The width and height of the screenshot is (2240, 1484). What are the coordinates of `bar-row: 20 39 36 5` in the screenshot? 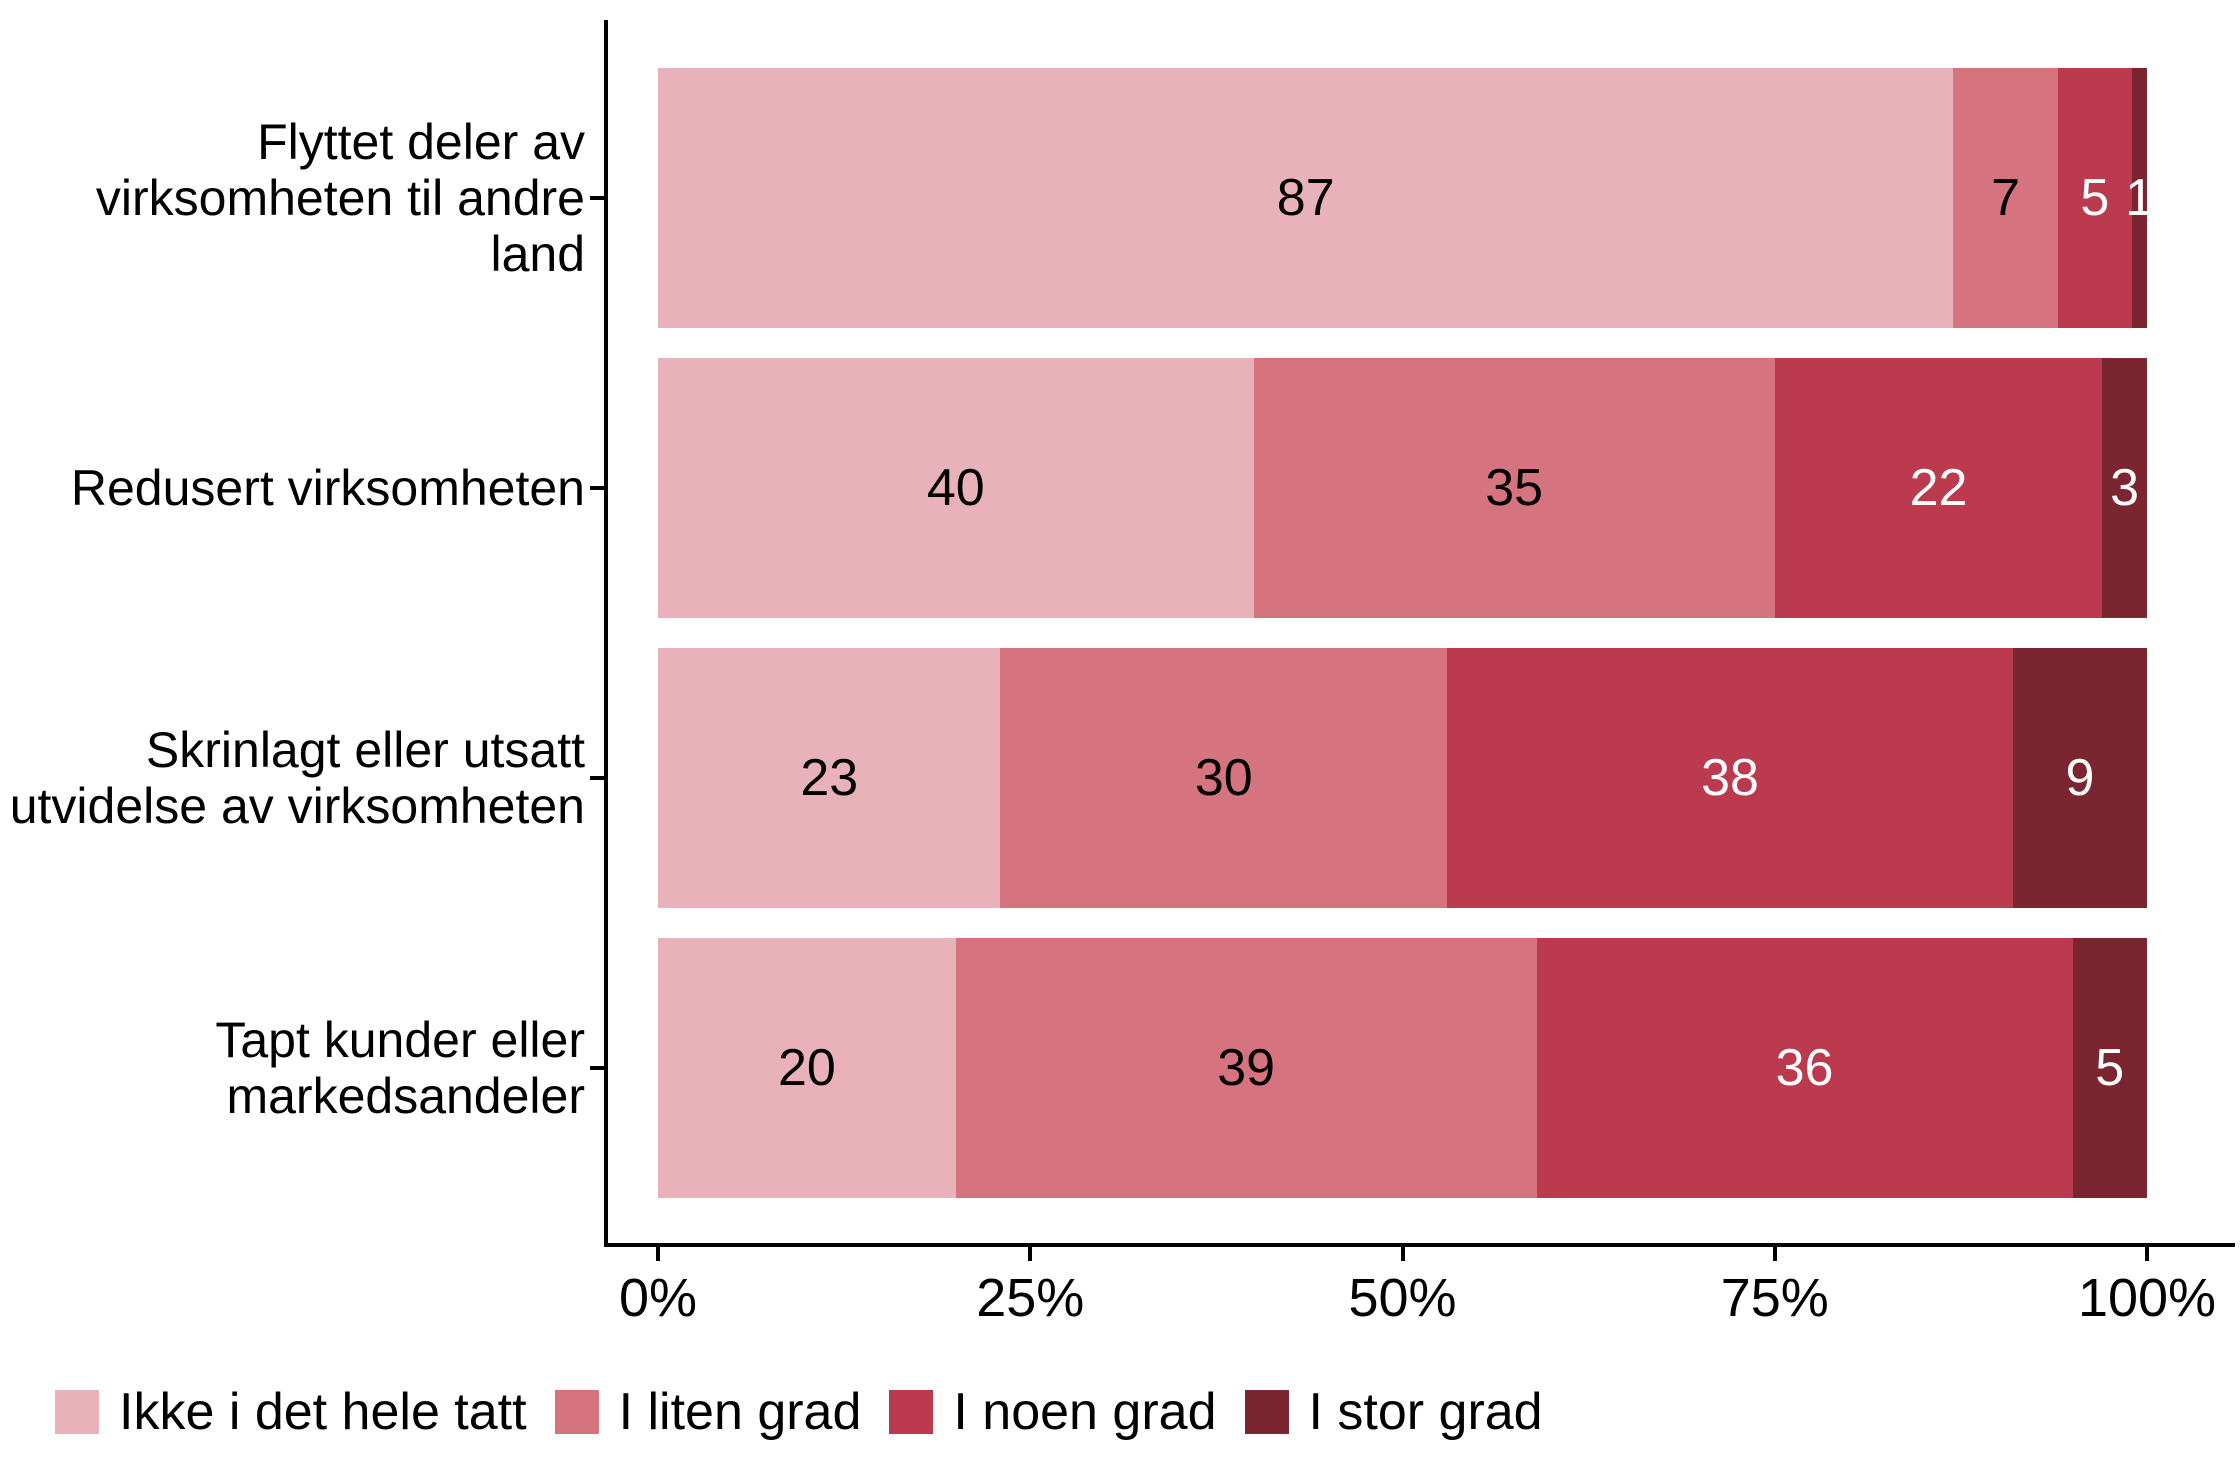 It's located at (1402, 1068).